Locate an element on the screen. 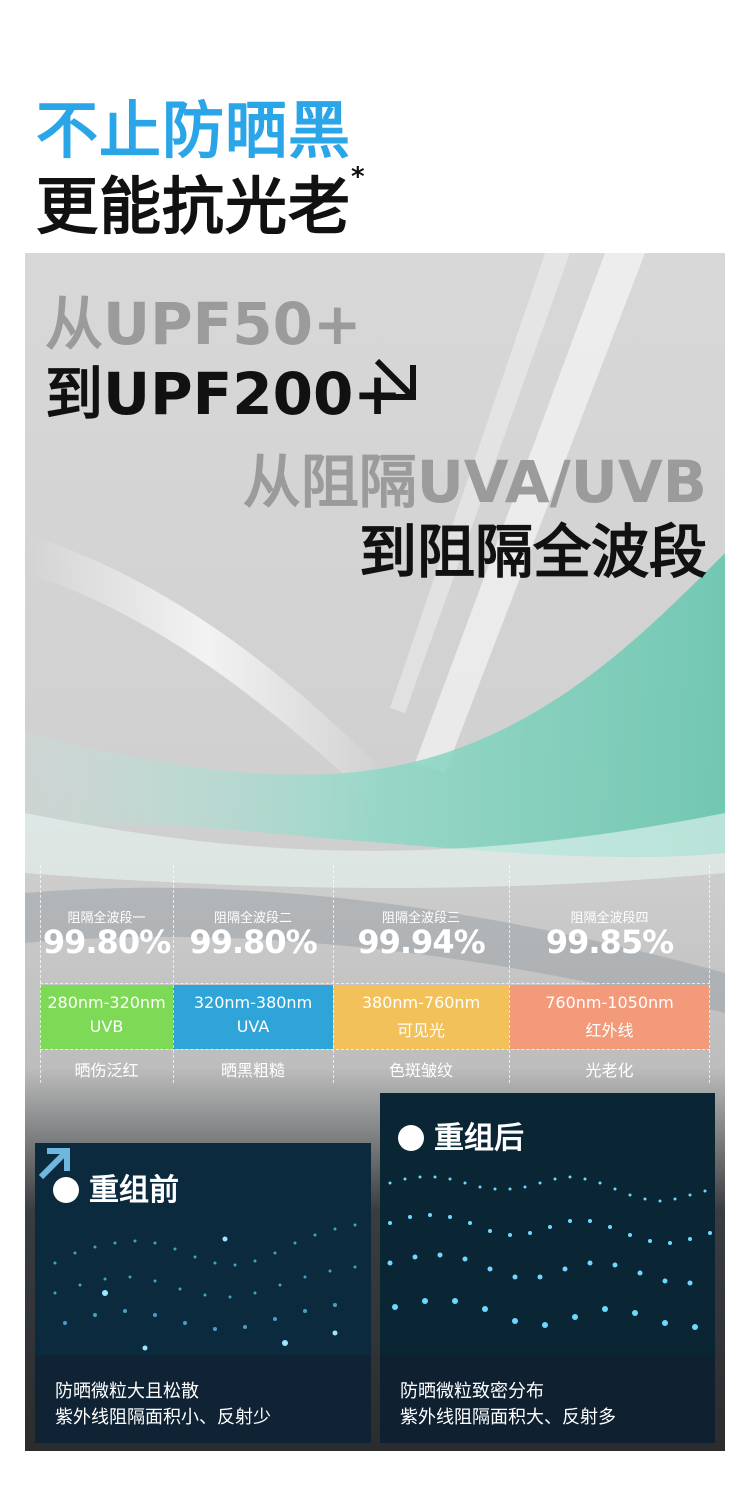  band-effect: 光老化 is located at coordinates (609, 1070).